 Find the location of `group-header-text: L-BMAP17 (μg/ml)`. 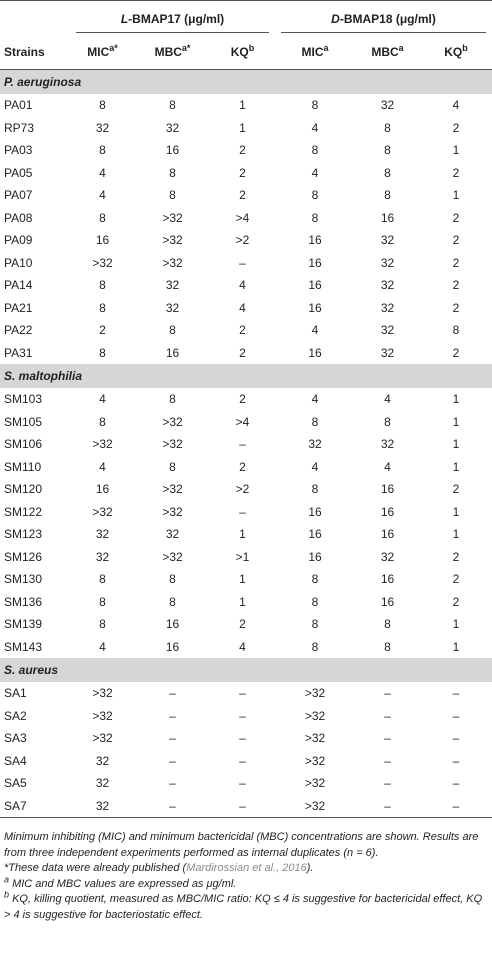

group-header-text: L-BMAP17 (μg/ml) is located at coordinates (172, 18).